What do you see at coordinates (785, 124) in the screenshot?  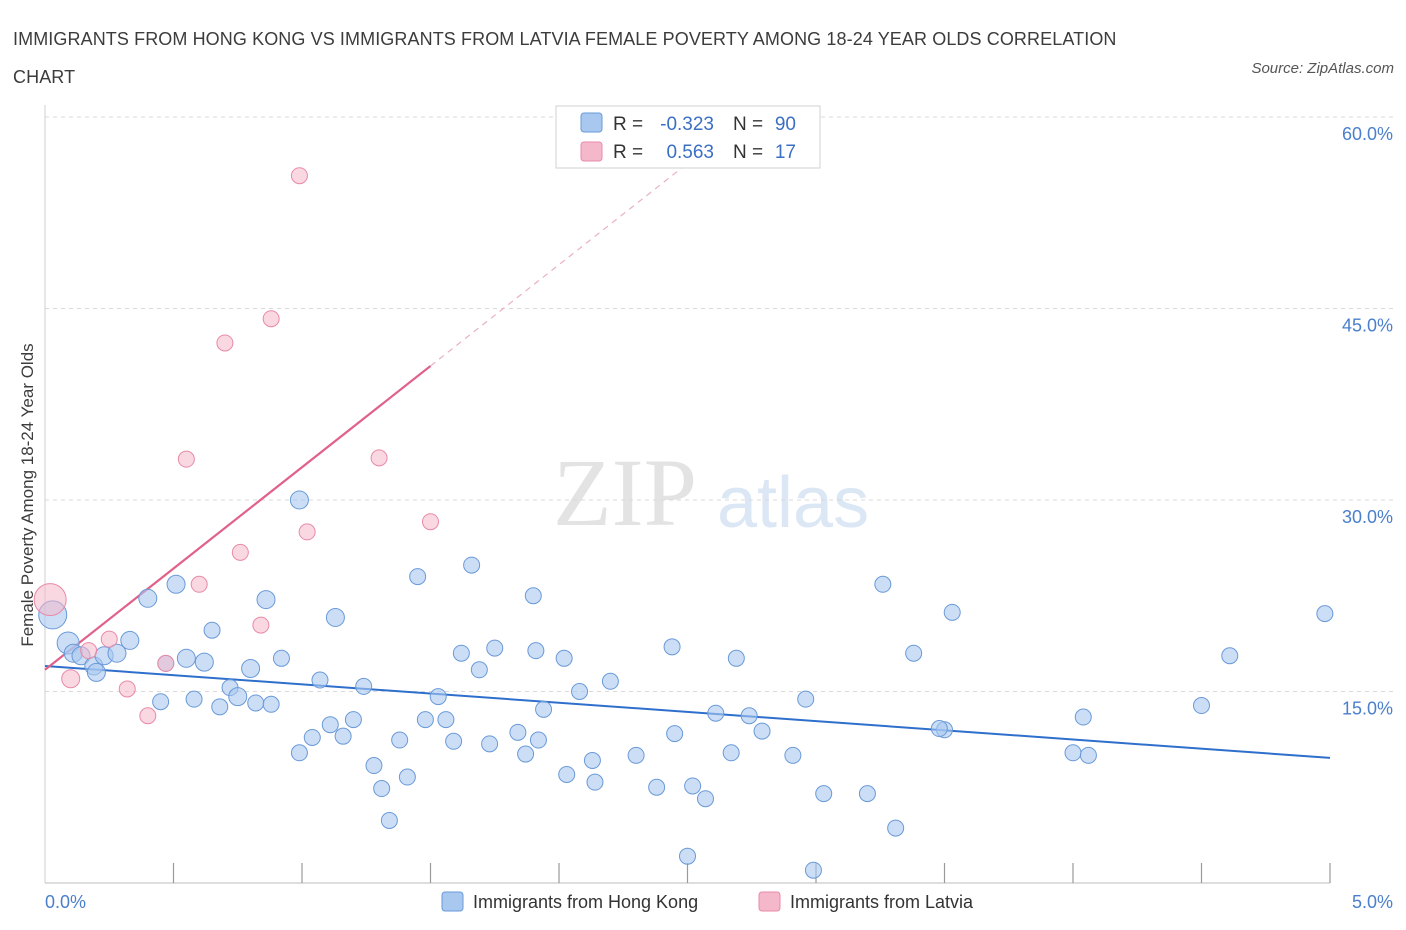 I see `legend-n-value-hk: 90` at bounding box center [785, 124].